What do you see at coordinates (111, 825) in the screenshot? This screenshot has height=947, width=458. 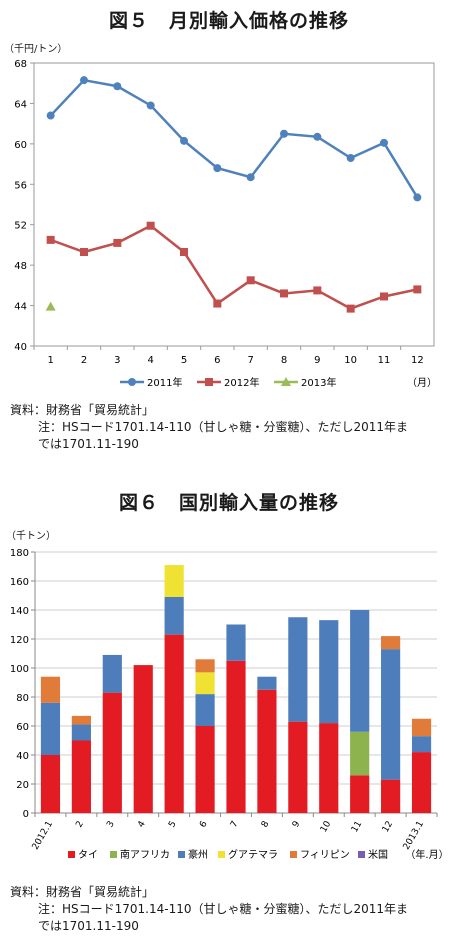 I see `x-tick-label: 3` at bounding box center [111, 825].